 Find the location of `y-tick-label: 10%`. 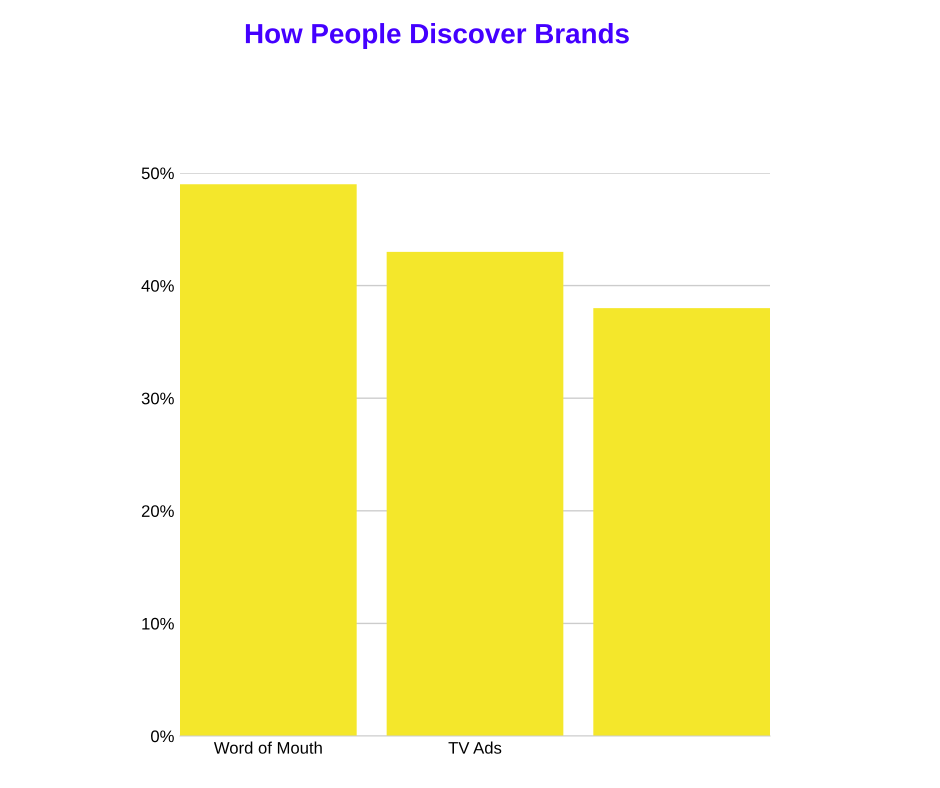

y-tick-label: 10% is located at coordinates (158, 624).